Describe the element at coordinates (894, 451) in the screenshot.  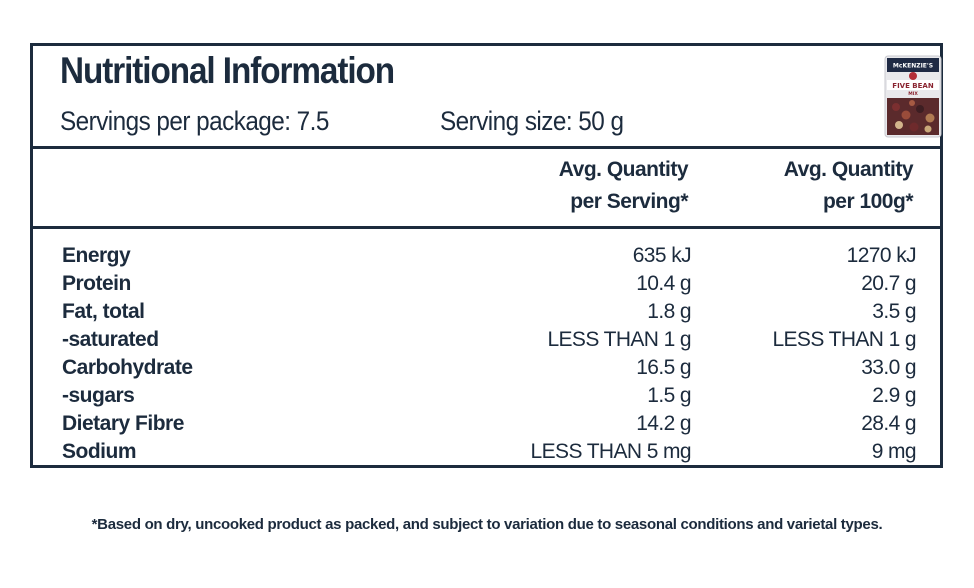
I see `per-100g-value: 9 mg` at that location.